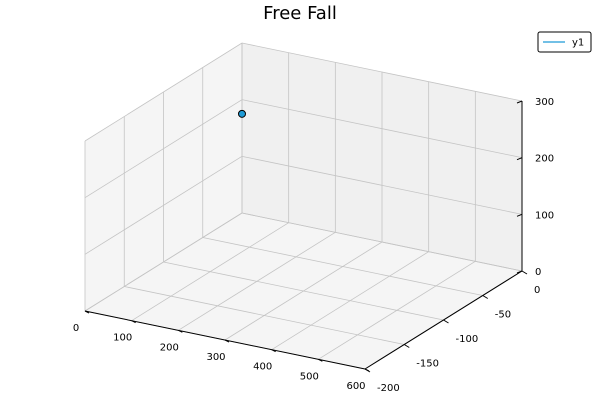 This screenshot has width=600, height=400. I want to click on x-tick-label: 300, so click(215, 357).